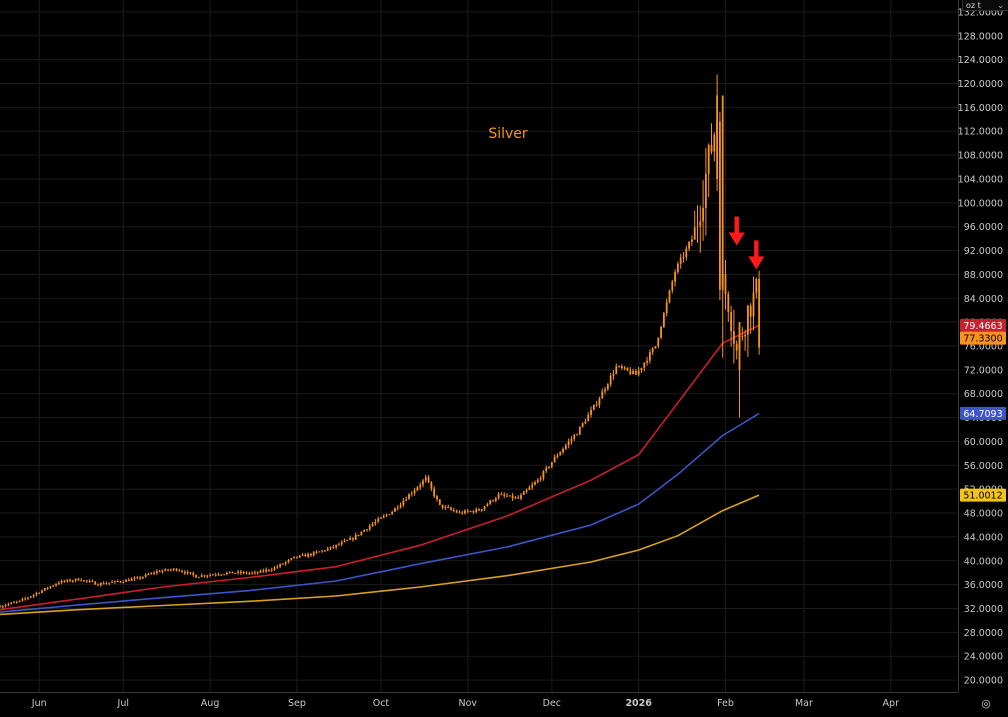 The width and height of the screenshot is (1008, 717). Describe the element at coordinates (983, 657) in the screenshot. I see `price-tick-label: 24.0000` at that location.